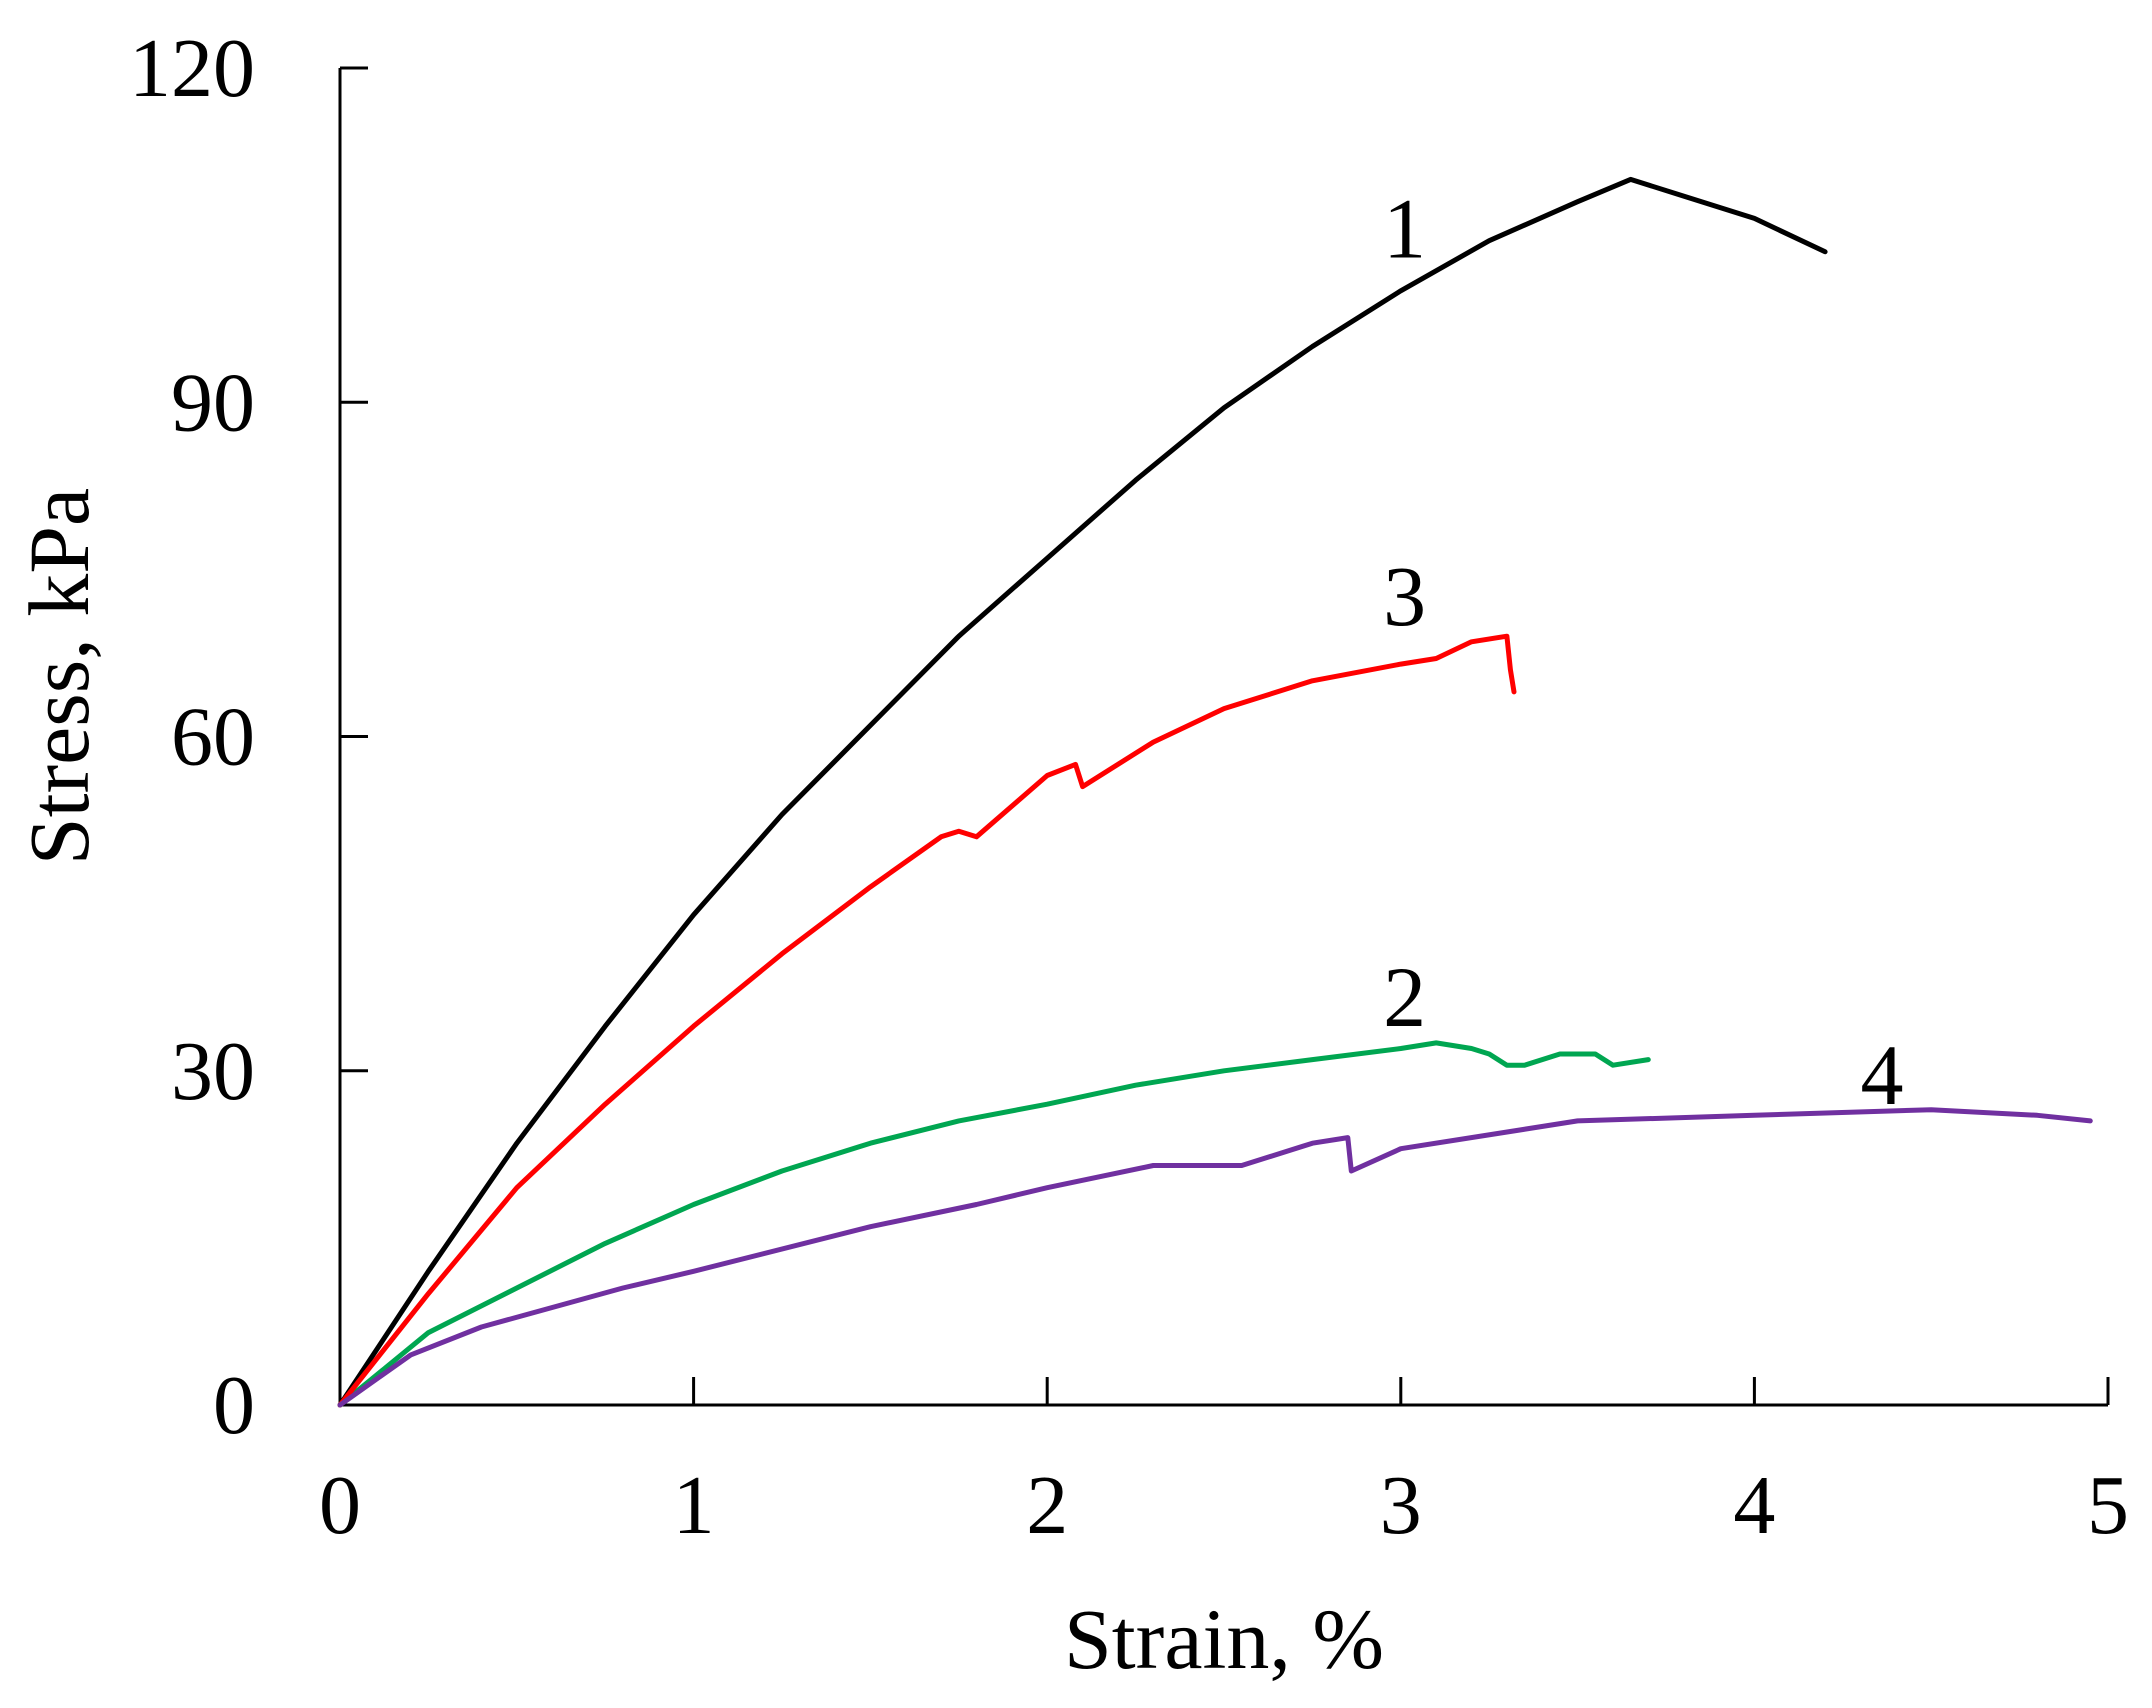  Describe the element at coordinates (192, 68) in the screenshot. I see `y-tick-label: 120` at that location.